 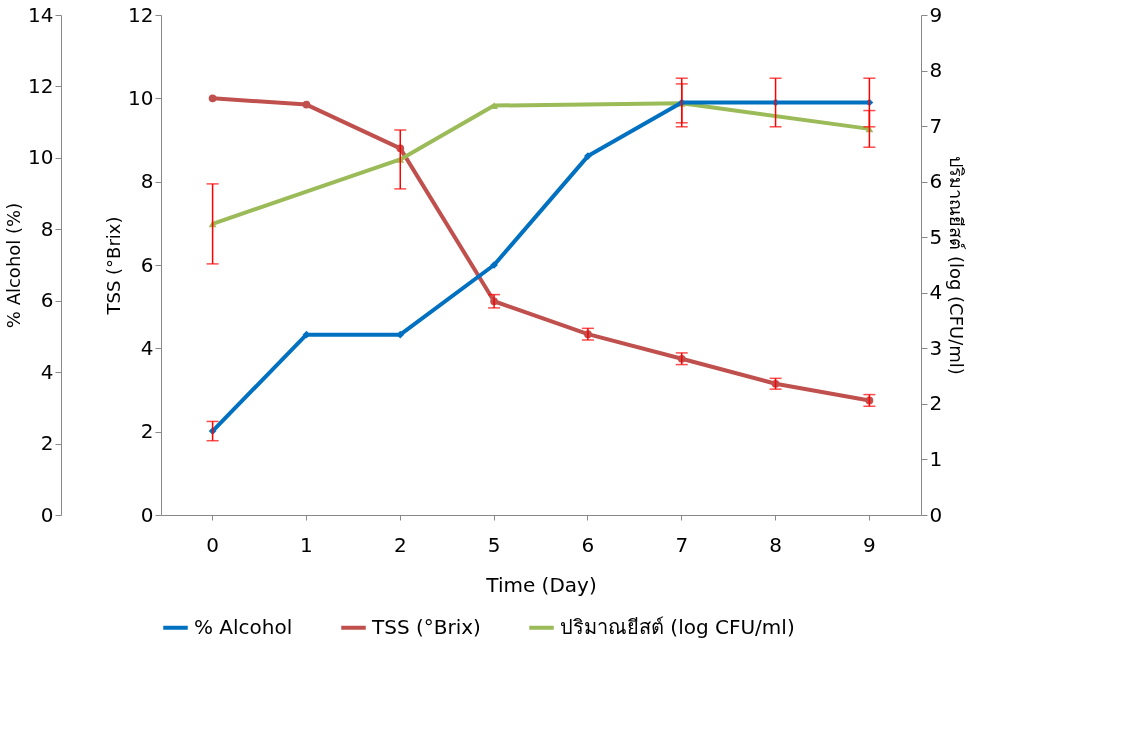 I want to click on y3-tick-label: 9, so click(x=936, y=14).